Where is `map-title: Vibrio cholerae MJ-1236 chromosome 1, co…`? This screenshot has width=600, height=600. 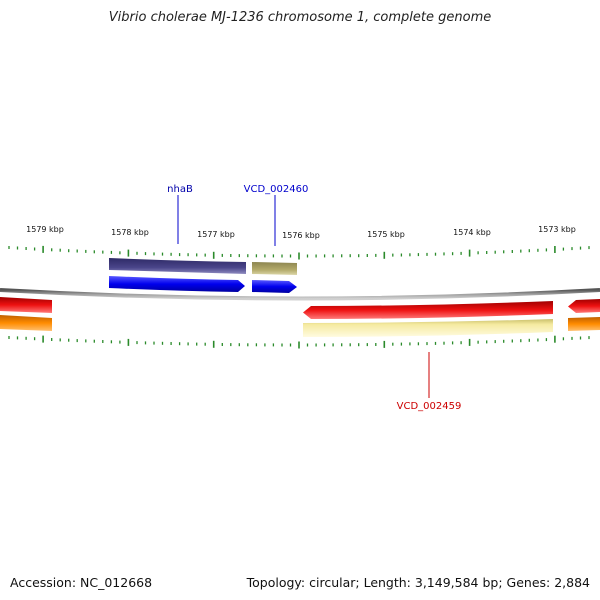 map-title: Vibrio cholerae MJ-1236 chromosome 1, co… is located at coordinates (300, 17).